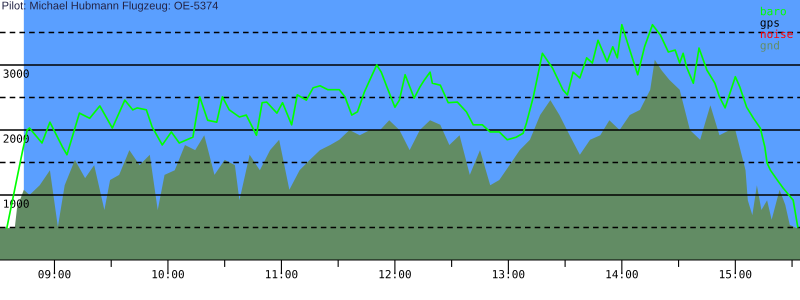 The height and width of the screenshot is (300, 800). What do you see at coordinates (736, 274) in the screenshot?
I see `x-tick-label: 15:00` at bounding box center [736, 274].